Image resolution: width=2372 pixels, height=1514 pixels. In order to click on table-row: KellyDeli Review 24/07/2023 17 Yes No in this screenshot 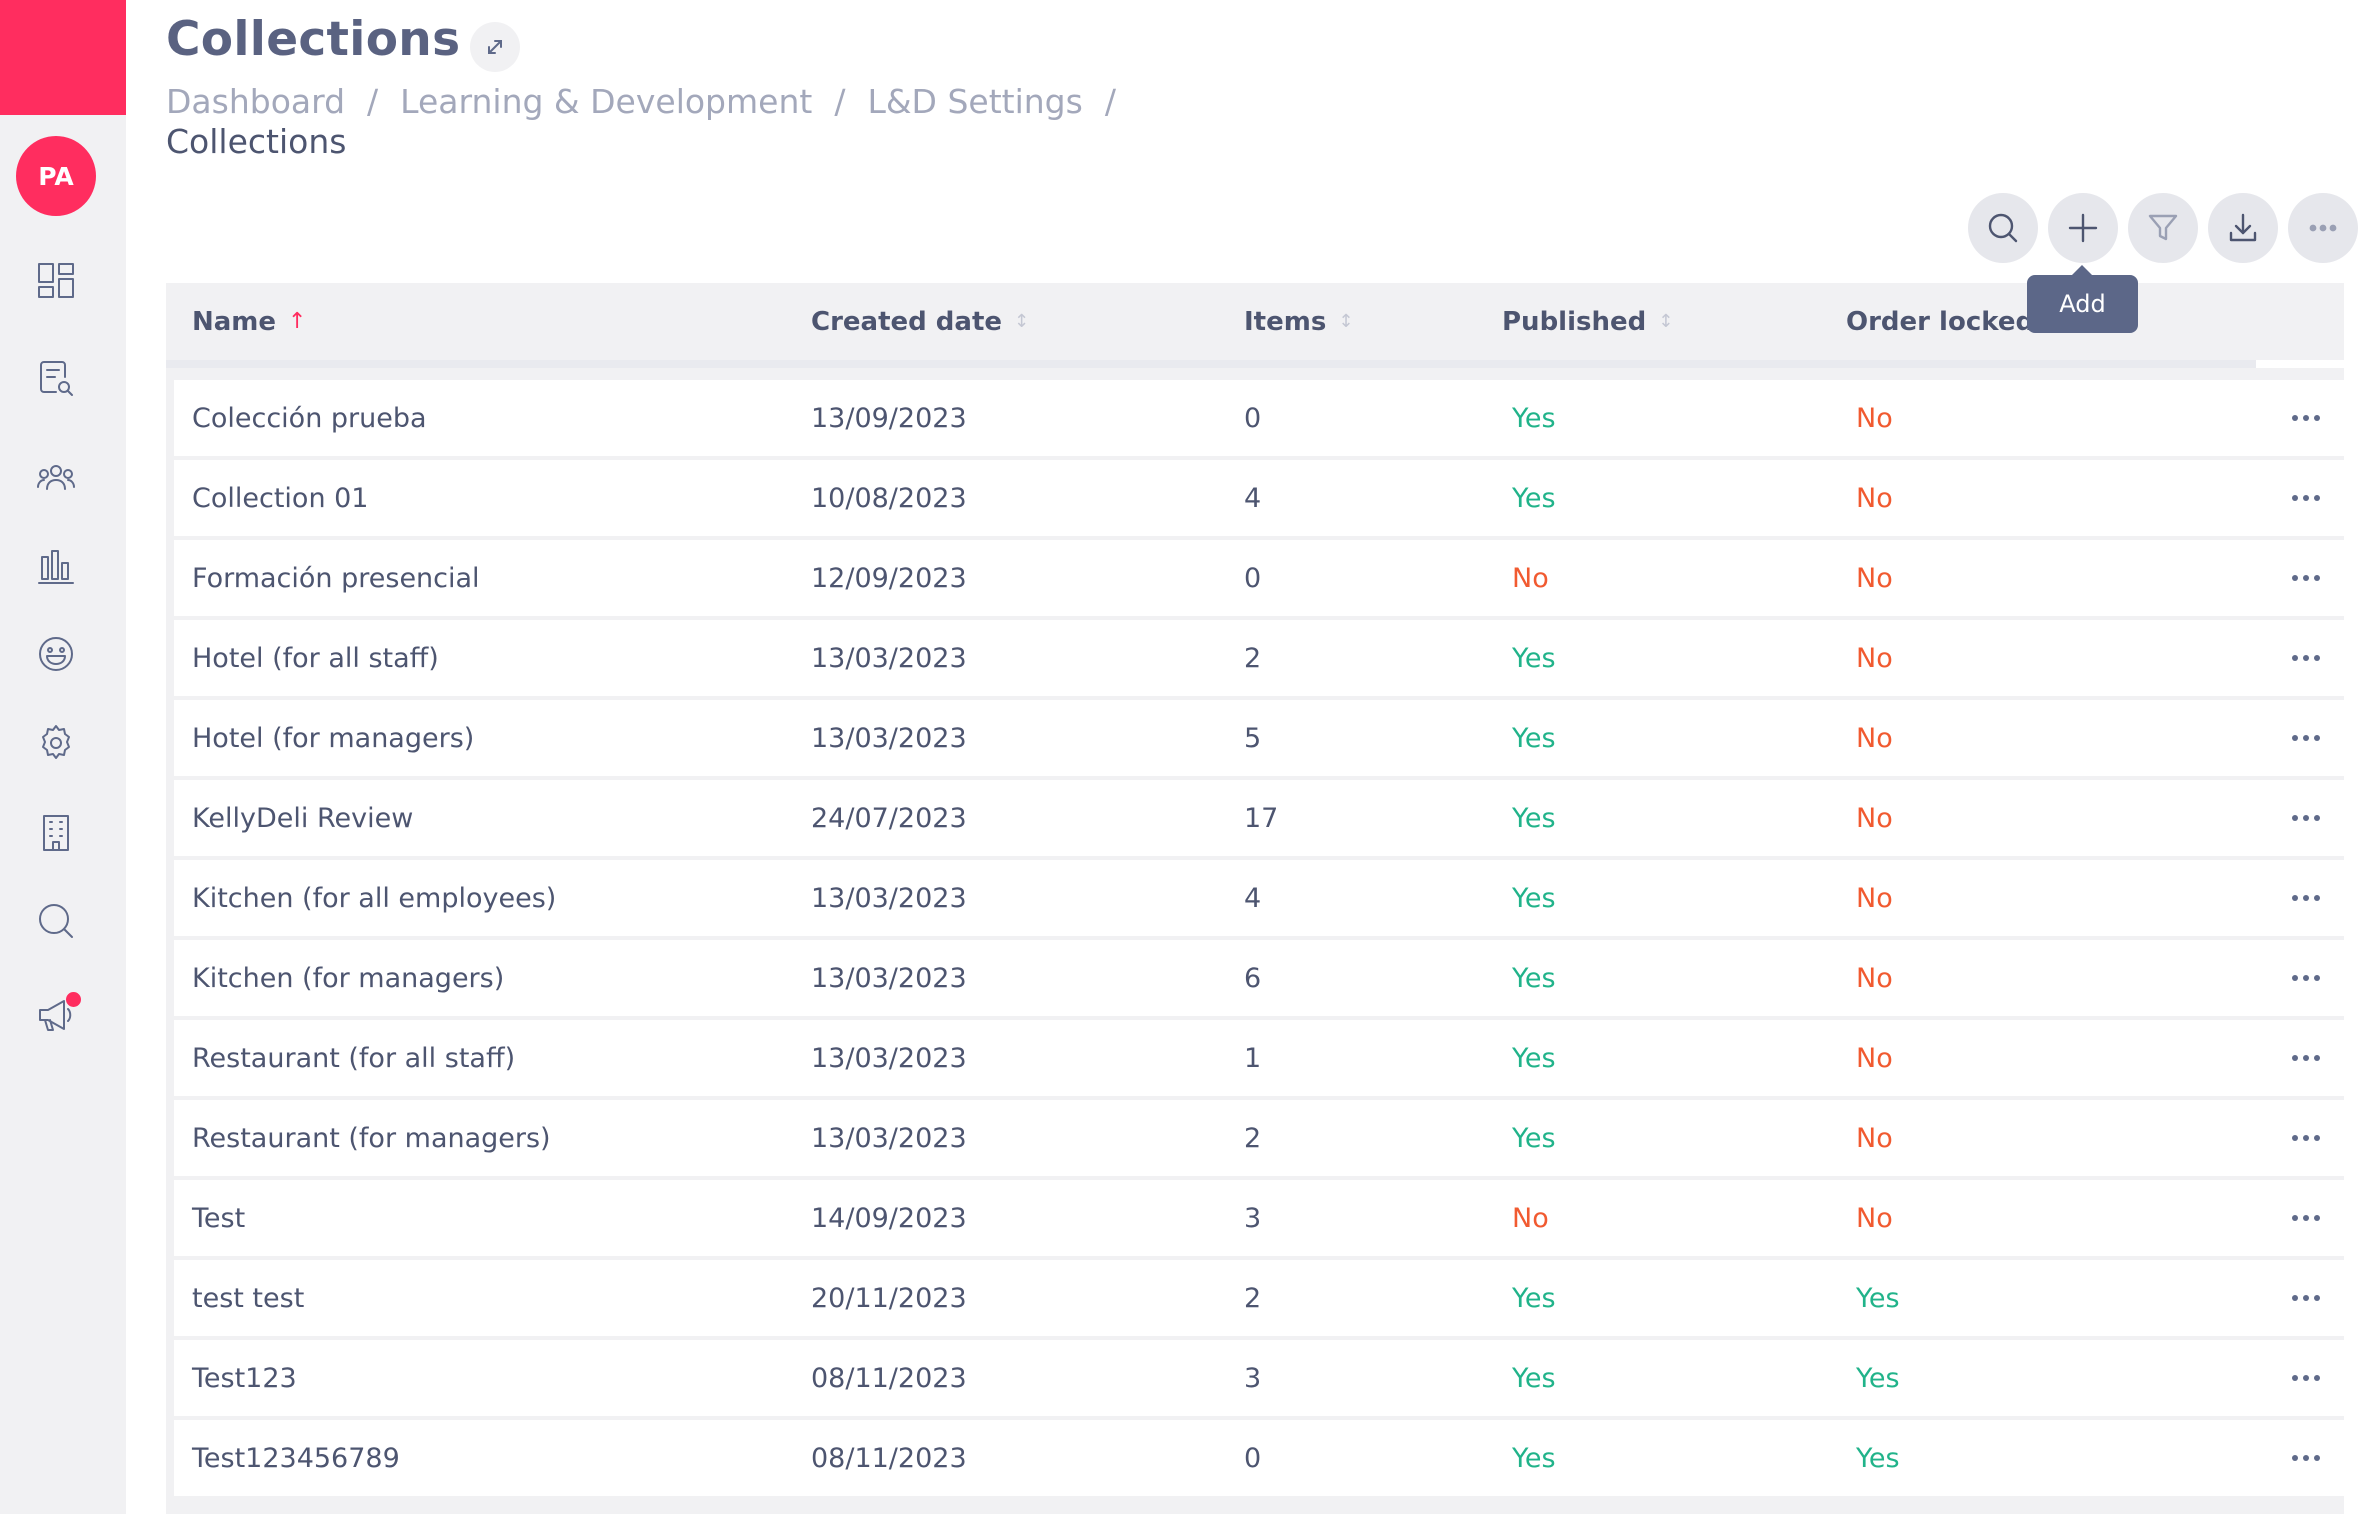, I will do `click(1259, 818)`.